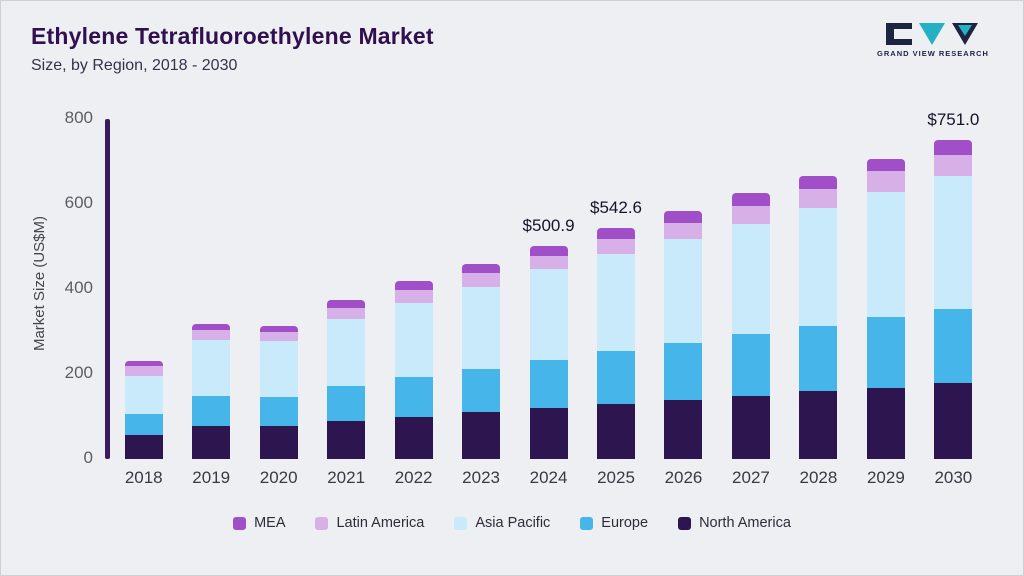  I want to click on gvr-logo-icon, so click(932, 34).